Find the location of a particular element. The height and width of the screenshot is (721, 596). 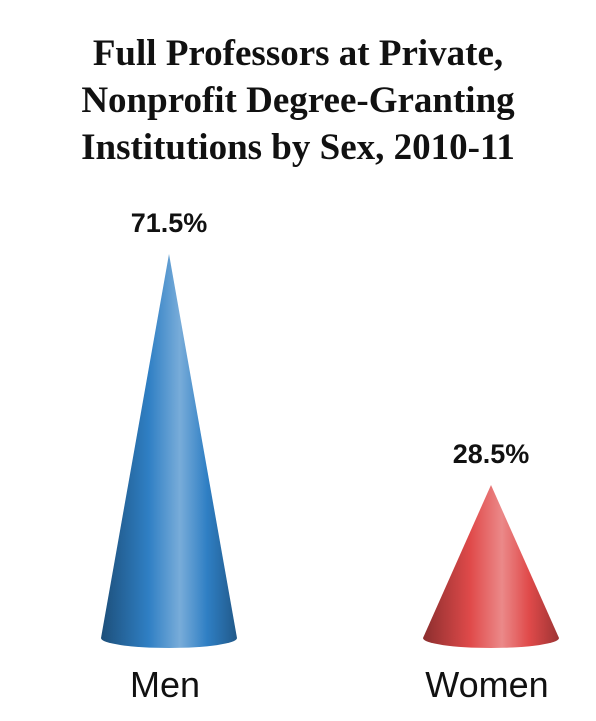

cone-men is located at coordinates (169, 451).